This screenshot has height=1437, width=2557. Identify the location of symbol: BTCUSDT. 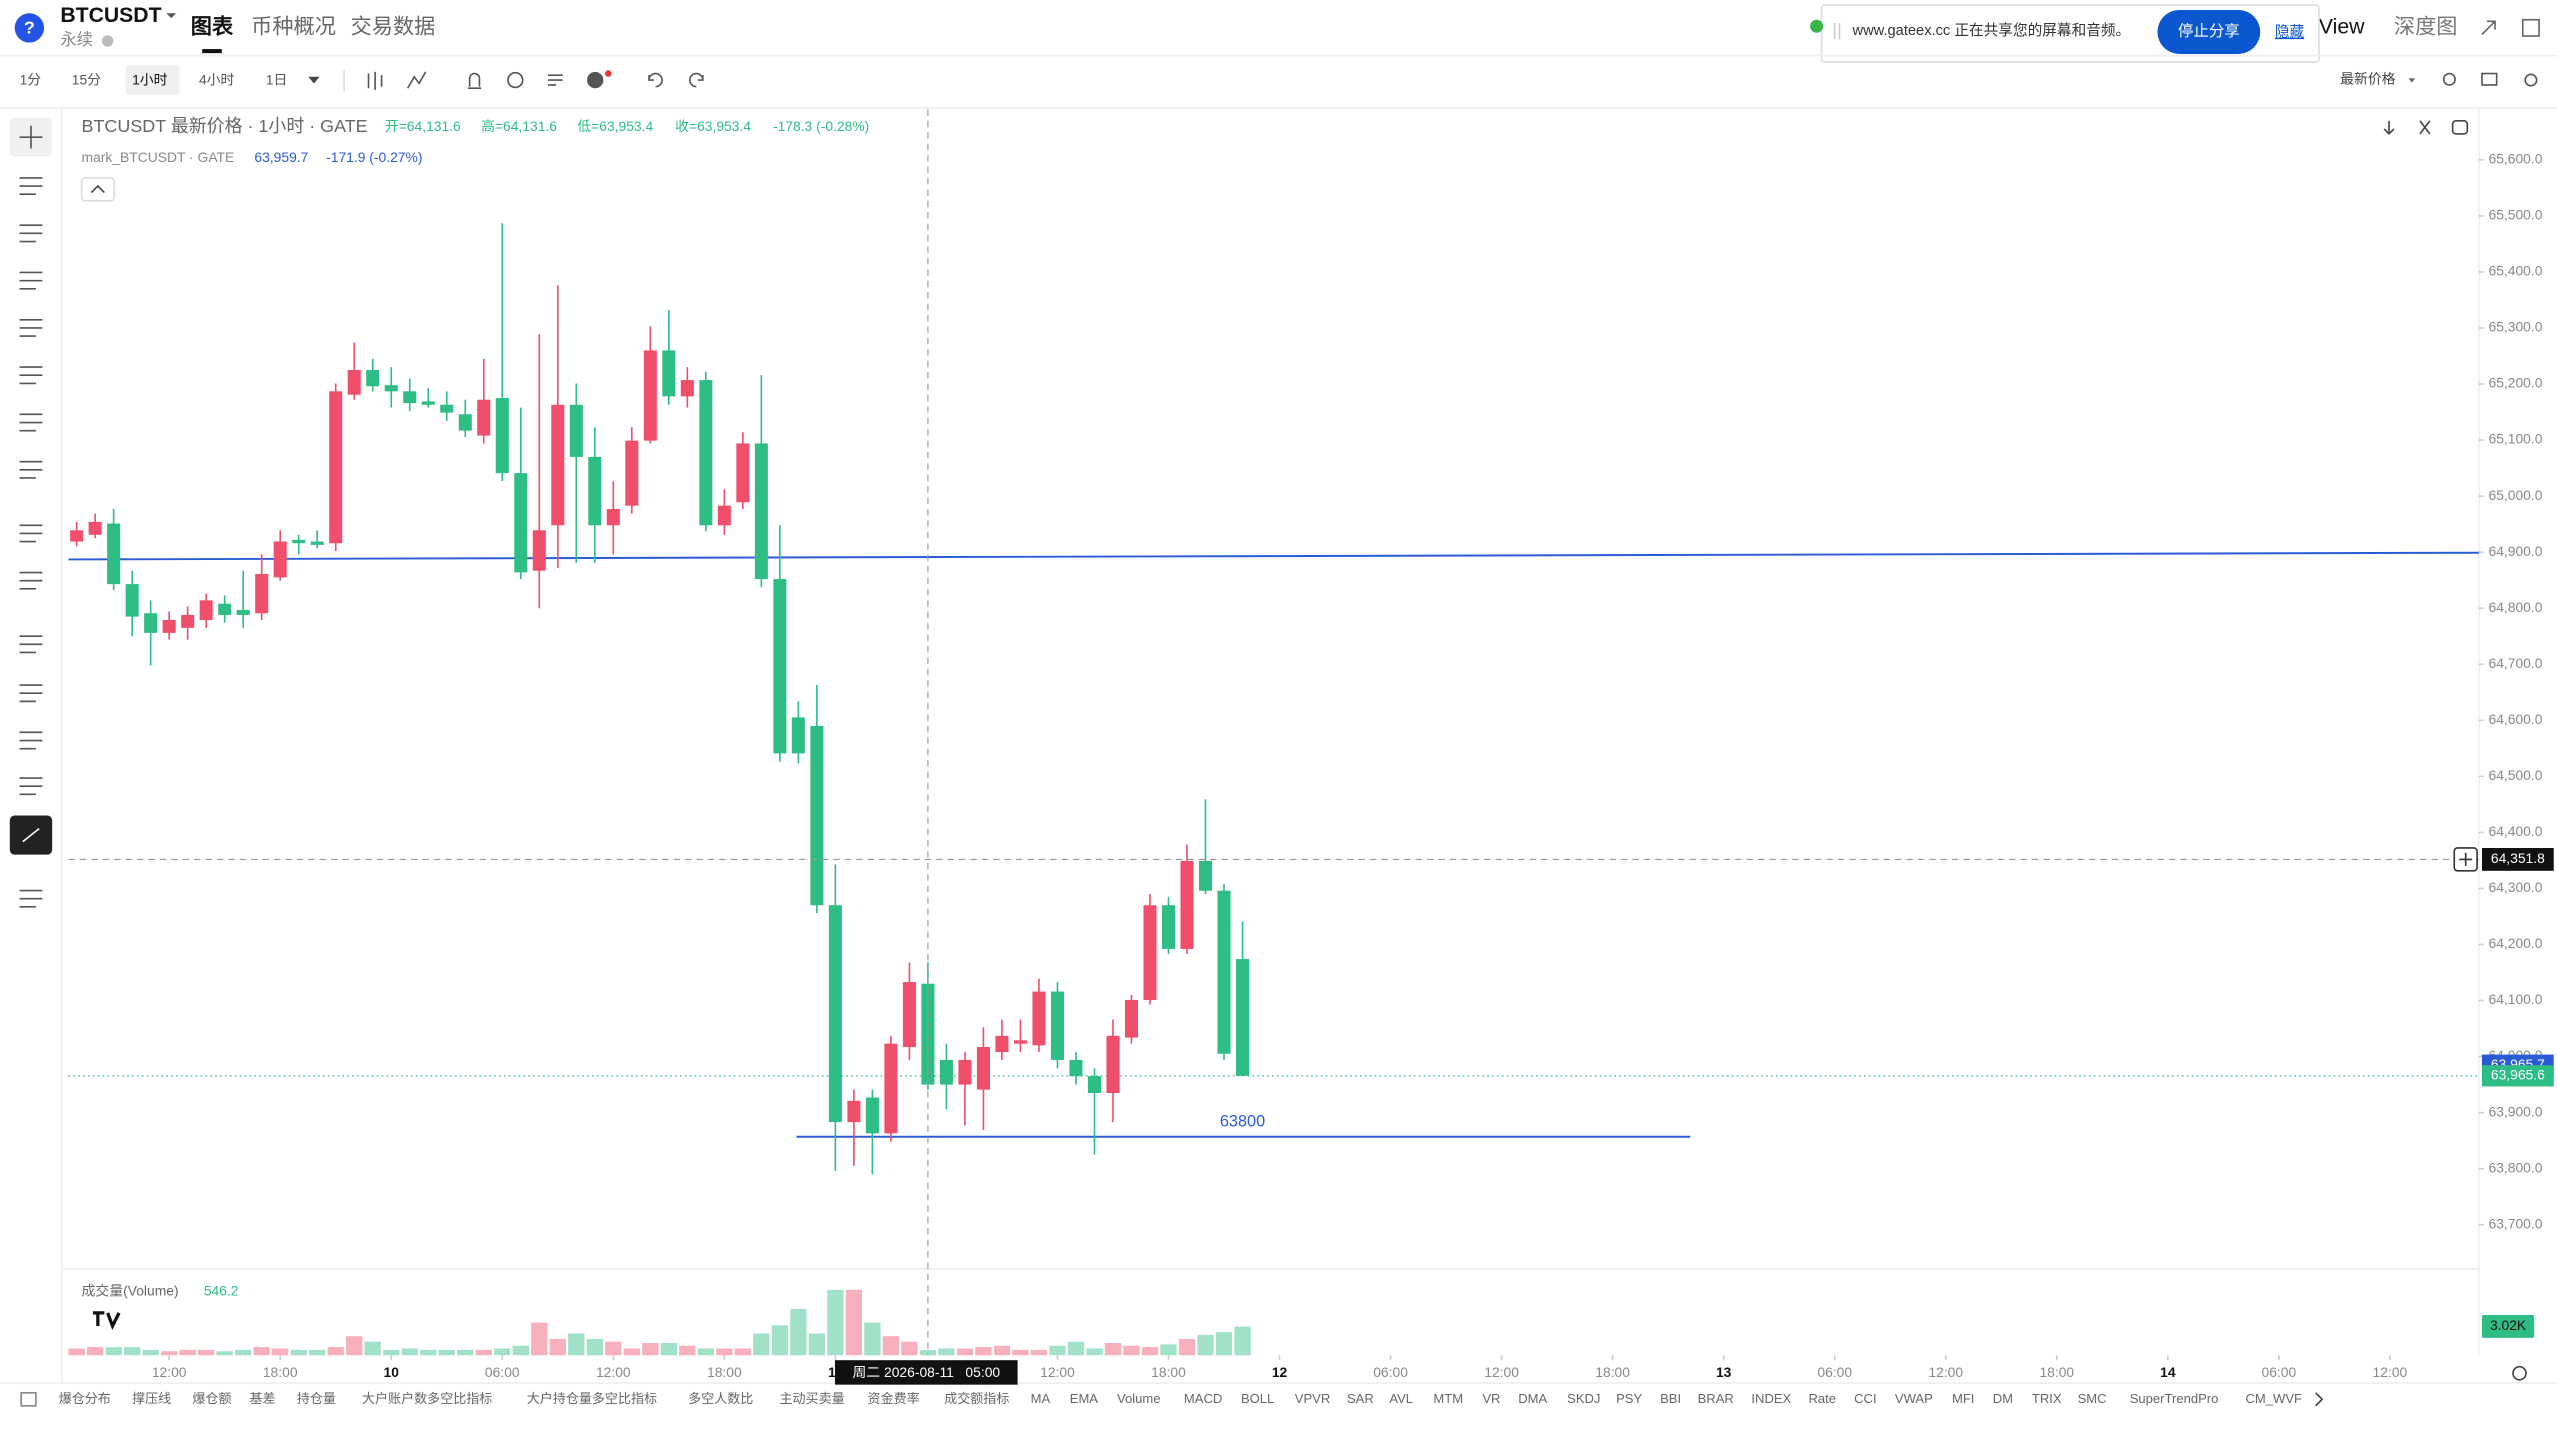
(110, 15).